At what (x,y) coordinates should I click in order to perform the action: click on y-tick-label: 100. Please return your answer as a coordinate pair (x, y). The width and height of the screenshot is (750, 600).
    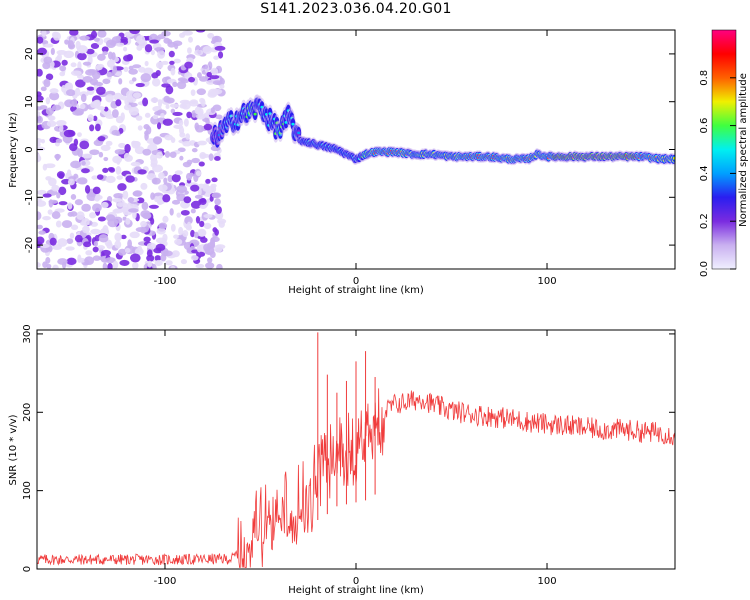
    Looking at the image, I should click on (27, 490).